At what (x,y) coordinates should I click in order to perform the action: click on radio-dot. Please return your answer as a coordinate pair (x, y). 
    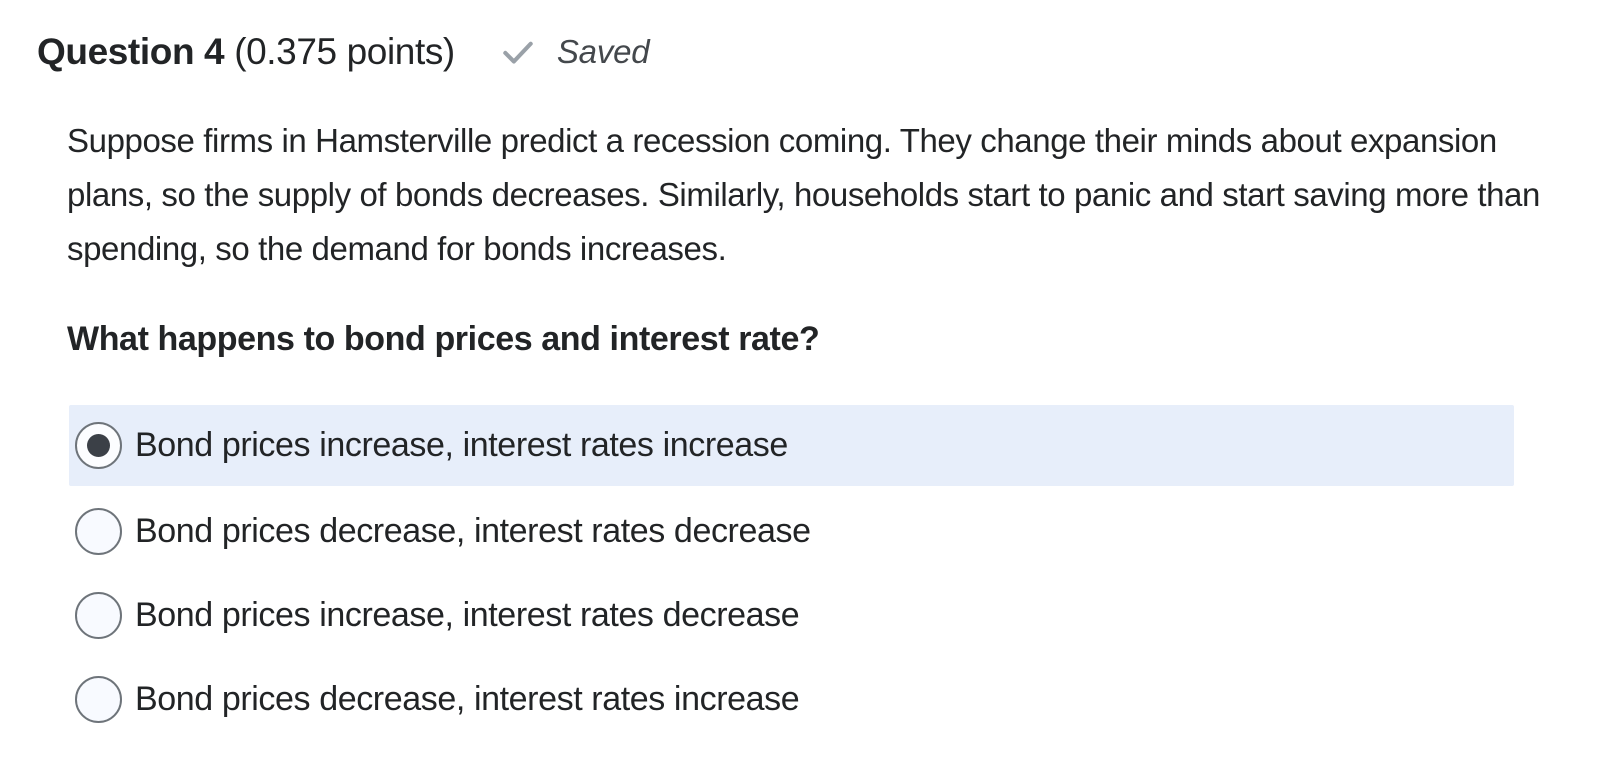
    Looking at the image, I should click on (98, 445).